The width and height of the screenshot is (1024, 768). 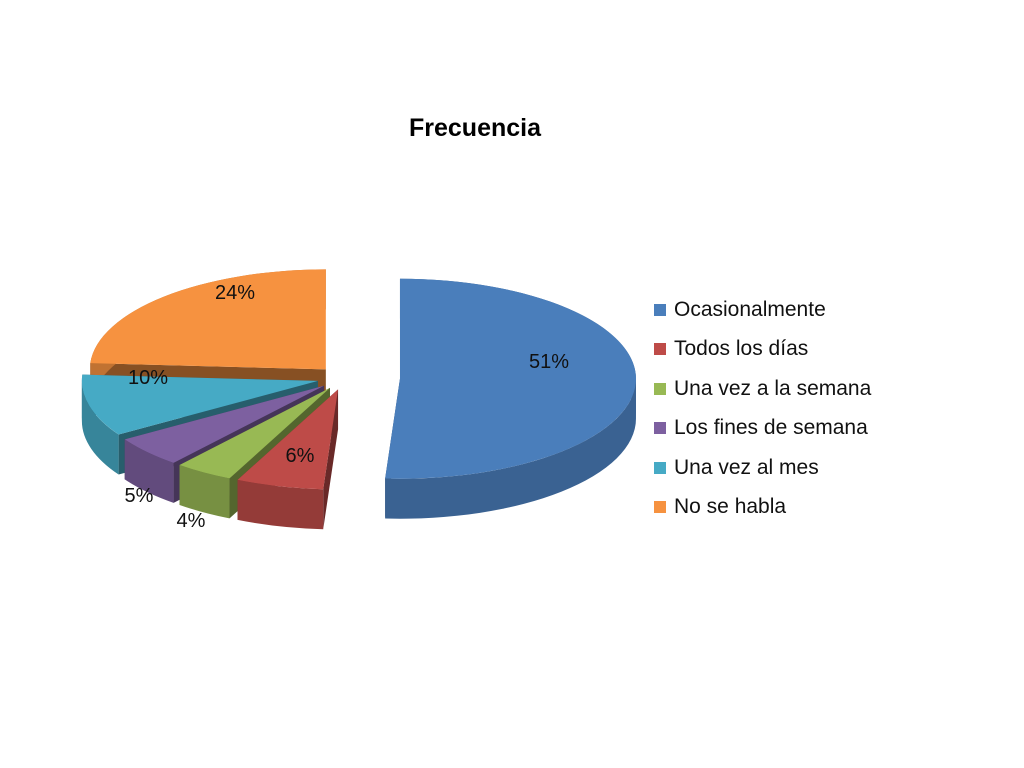 What do you see at coordinates (474, 128) in the screenshot?
I see `chart-title: Frecuencia` at bounding box center [474, 128].